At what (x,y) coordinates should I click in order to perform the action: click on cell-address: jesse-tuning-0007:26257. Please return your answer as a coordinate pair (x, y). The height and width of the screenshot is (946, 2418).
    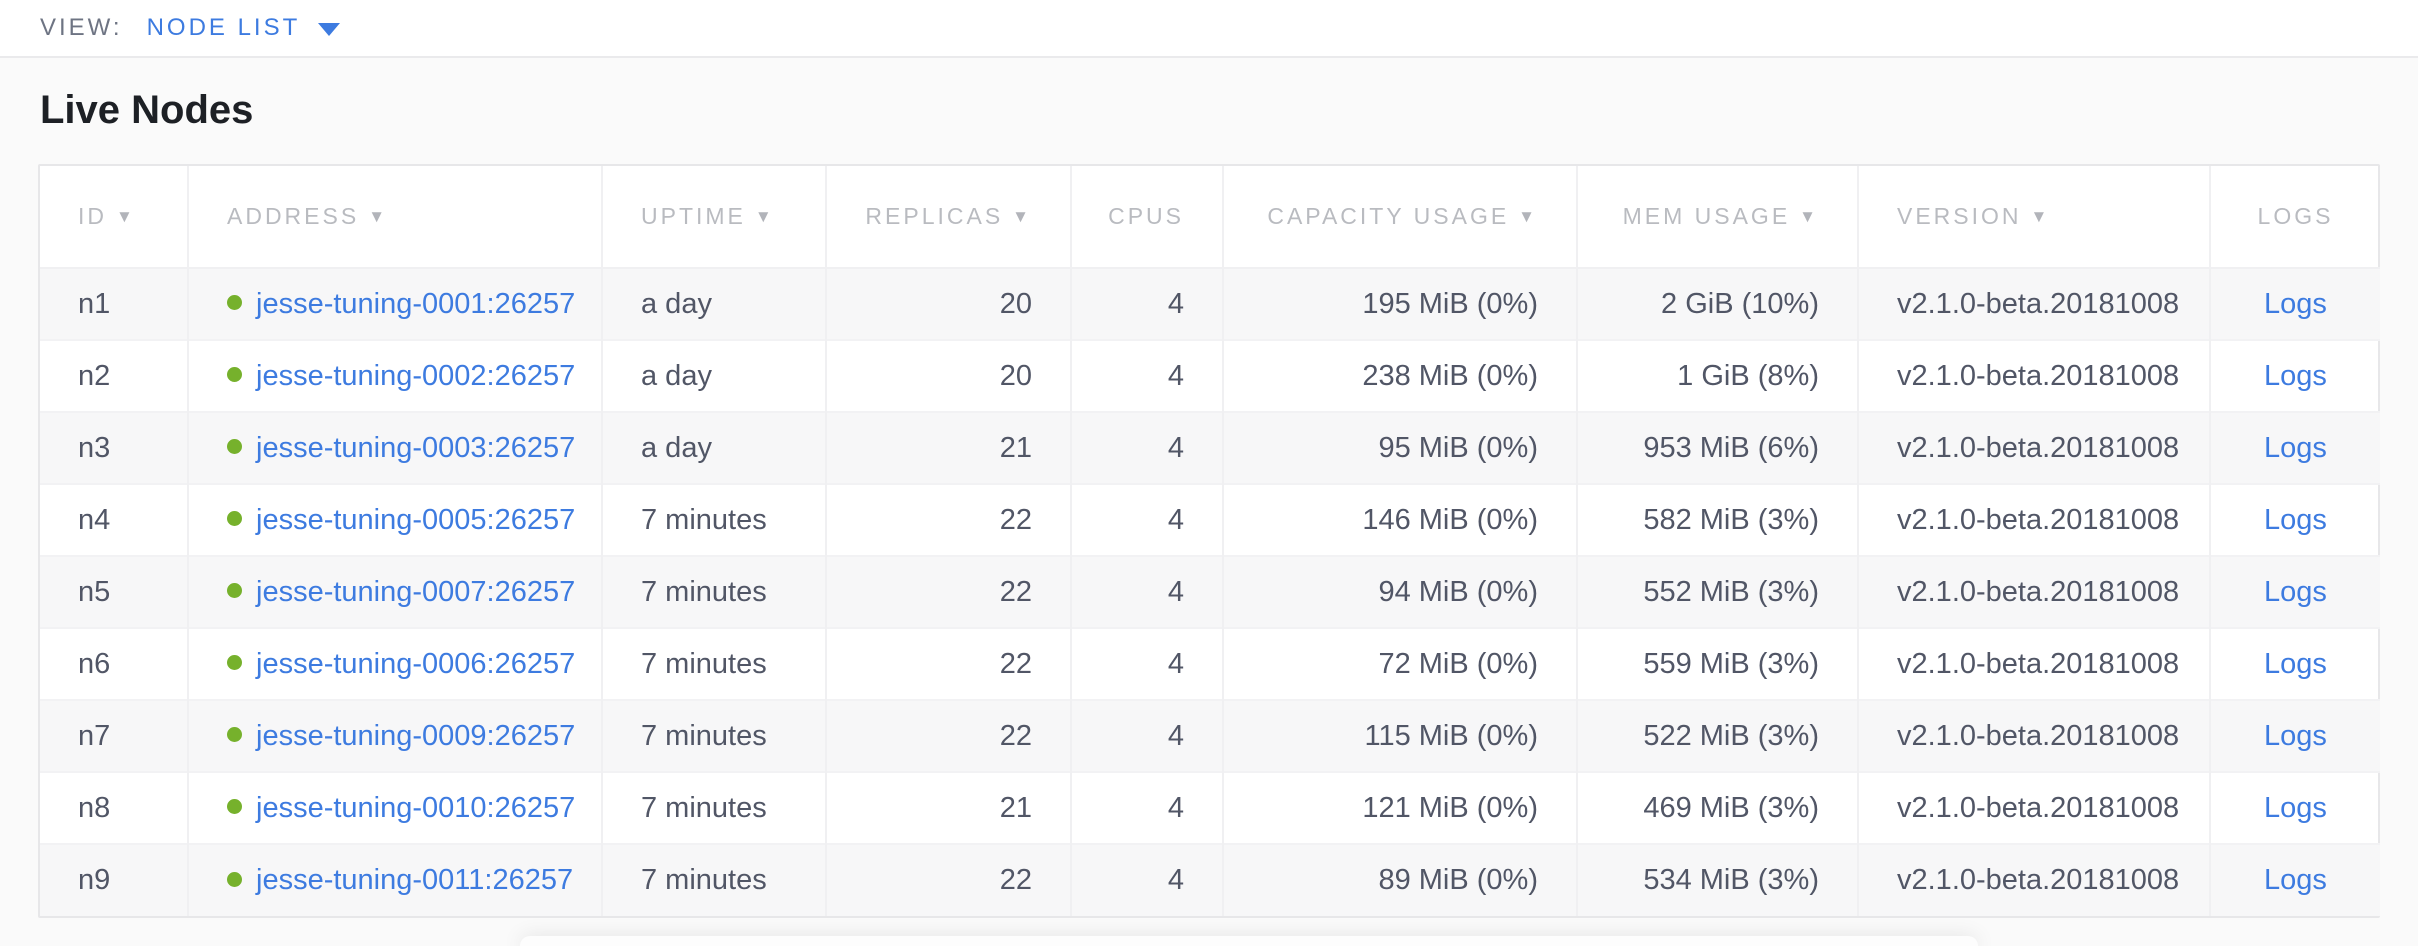
    Looking at the image, I should click on (395, 591).